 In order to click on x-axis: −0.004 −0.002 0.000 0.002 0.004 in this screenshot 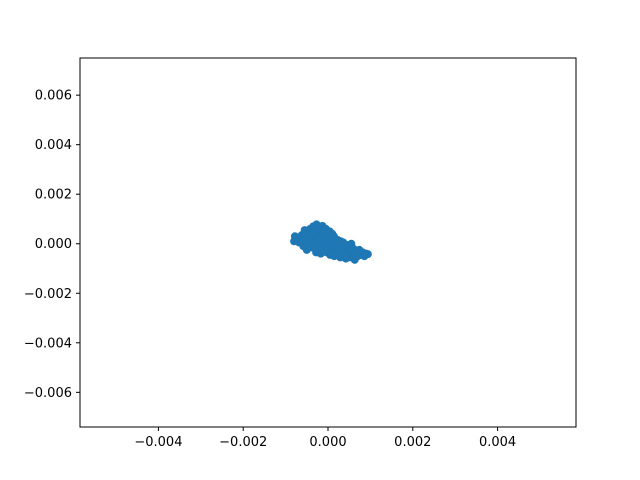, I will do `click(325, 438)`.